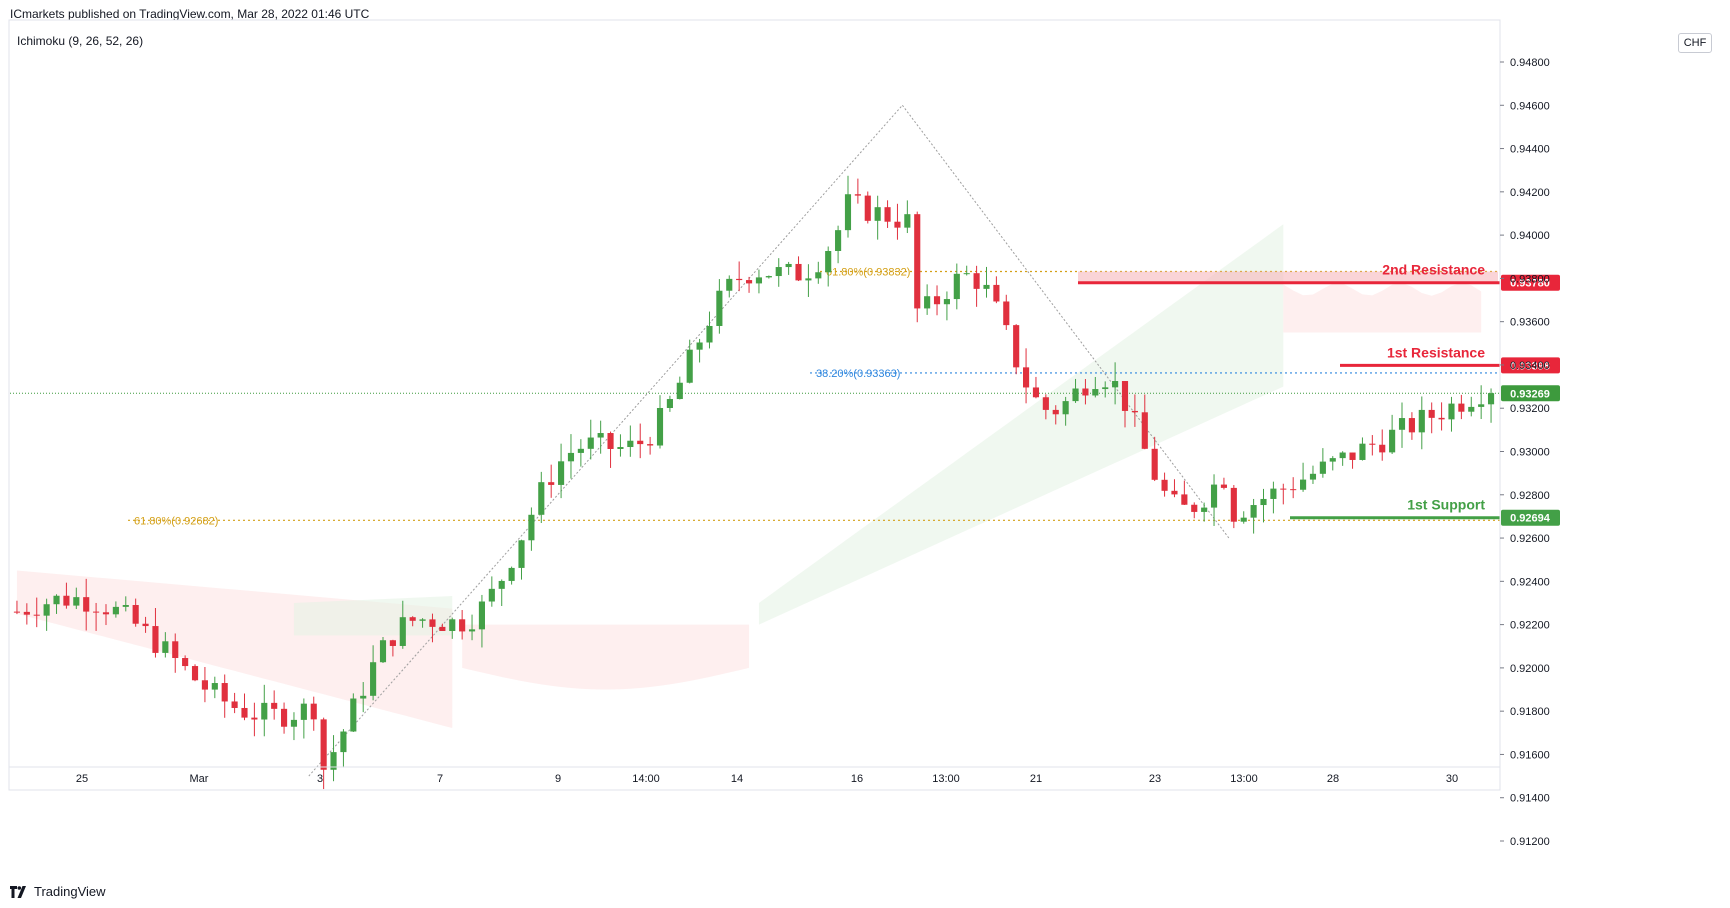 The image size is (1730, 908). I want to click on y-tick-label: 0.92600, so click(1530, 539).